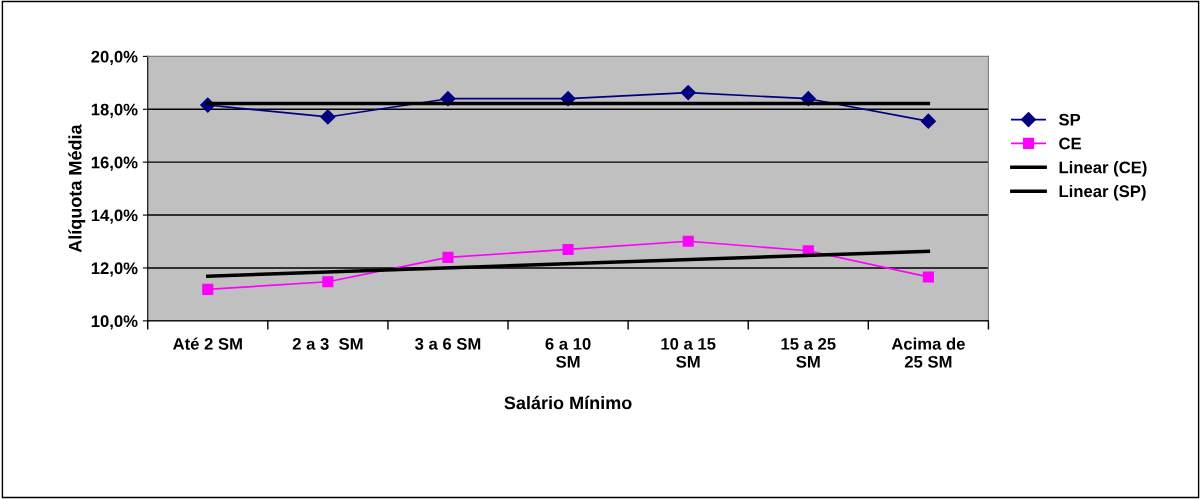  Describe the element at coordinates (114, 216) in the screenshot. I see `y-tick-label: 14,0%` at that location.